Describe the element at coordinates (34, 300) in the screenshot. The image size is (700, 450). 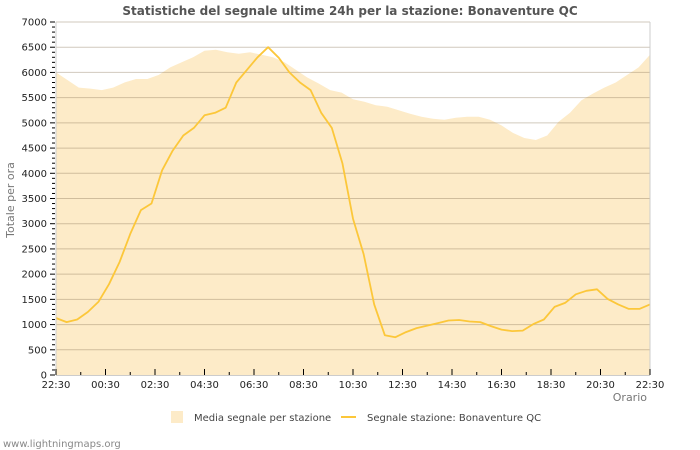
I see `y-tick-label: 1500` at that location.